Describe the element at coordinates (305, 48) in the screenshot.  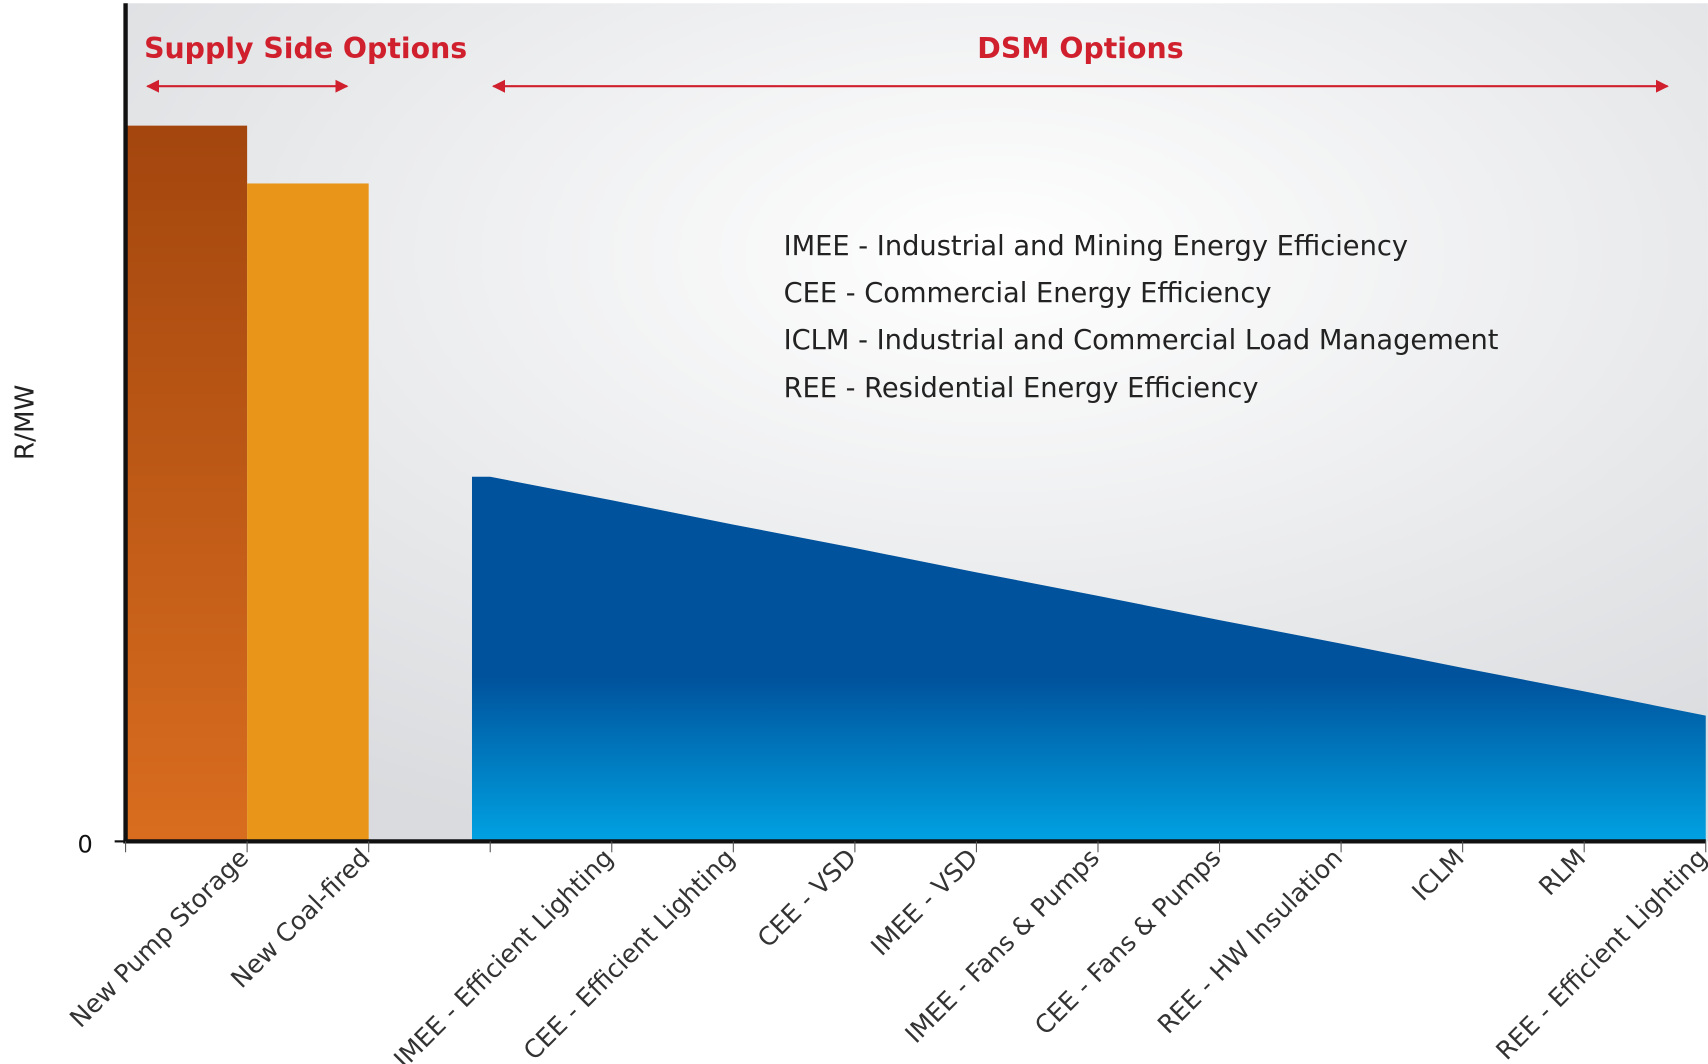
I see `annotation: Supply Side Options` at that location.